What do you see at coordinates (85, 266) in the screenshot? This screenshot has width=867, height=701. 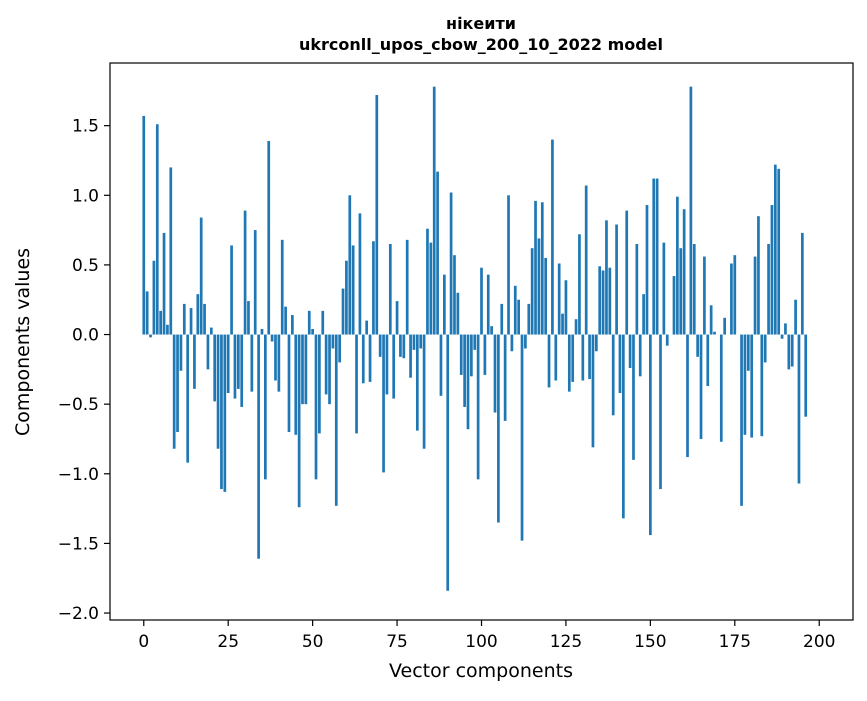 I see `y-tick-label: 0.5` at bounding box center [85, 266].